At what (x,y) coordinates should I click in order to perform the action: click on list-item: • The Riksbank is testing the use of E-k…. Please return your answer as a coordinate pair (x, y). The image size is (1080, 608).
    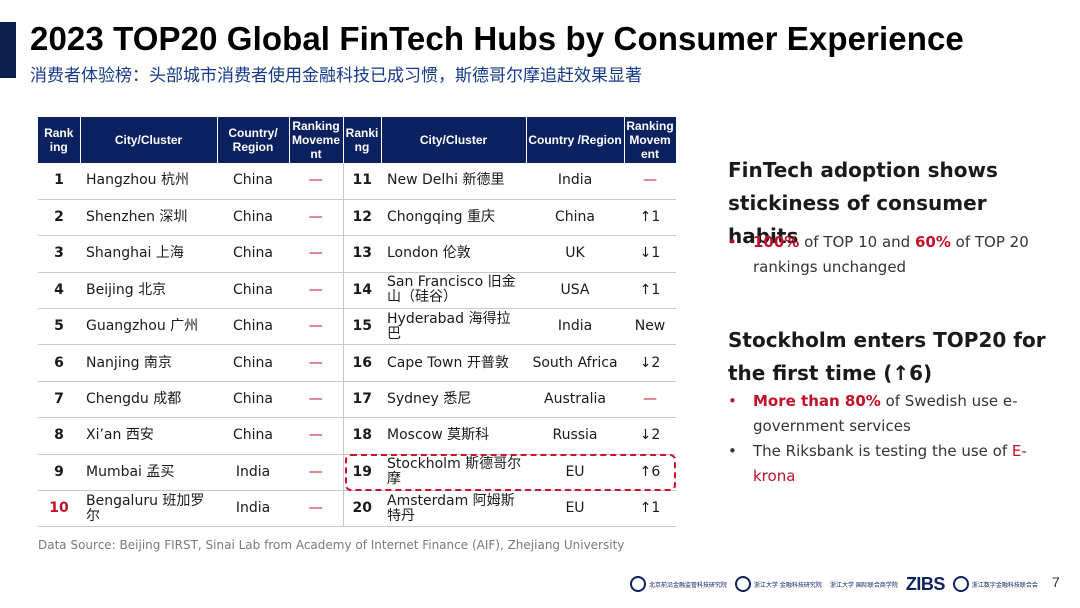
    Looking at the image, I should click on (888, 464).